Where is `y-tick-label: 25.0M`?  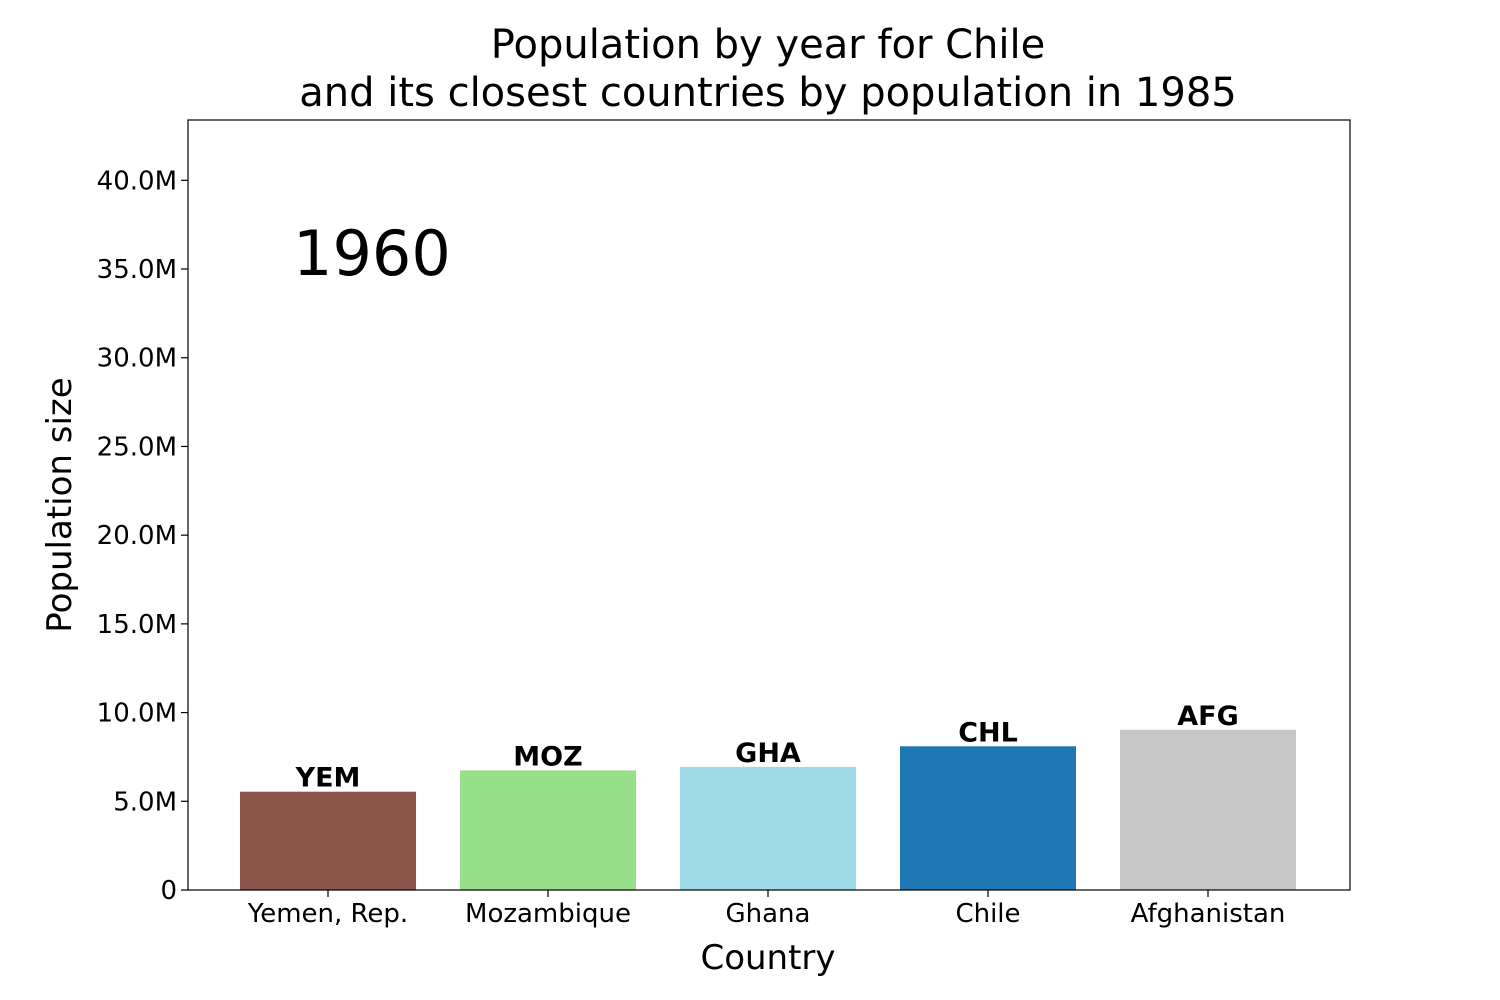 y-tick-label: 25.0M is located at coordinates (137, 447).